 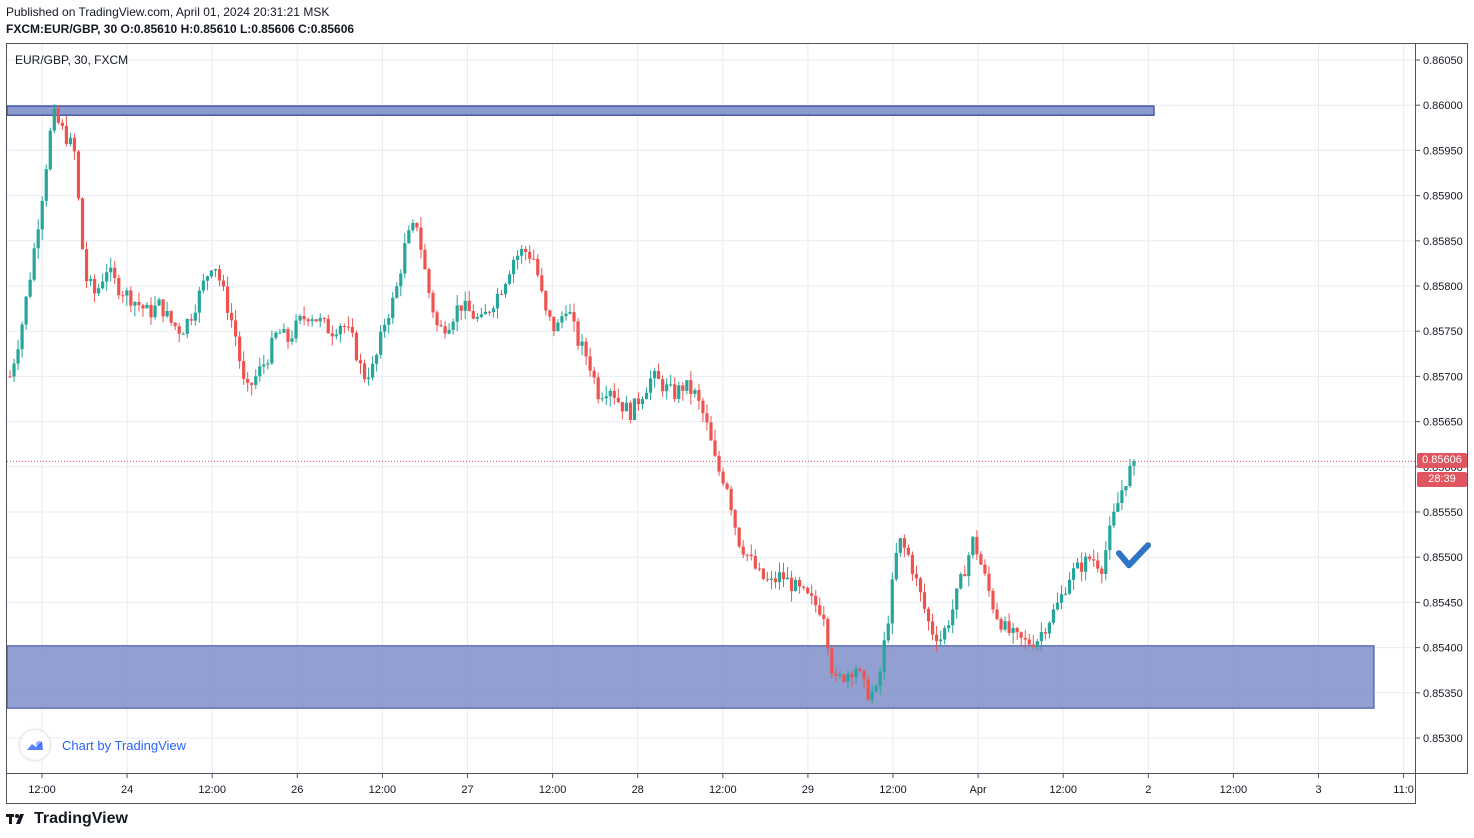 I want to click on tradingview-watermark: Chart by TradingView, so click(x=103, y=745).